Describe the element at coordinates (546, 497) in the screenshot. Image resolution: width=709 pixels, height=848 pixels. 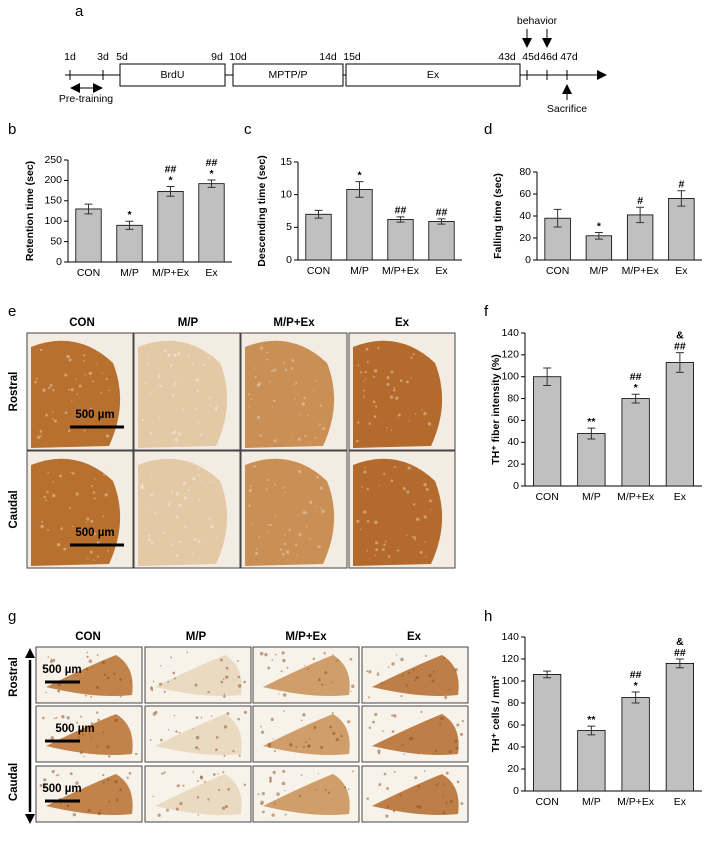
I see `x-tick-label: CON` at that location.